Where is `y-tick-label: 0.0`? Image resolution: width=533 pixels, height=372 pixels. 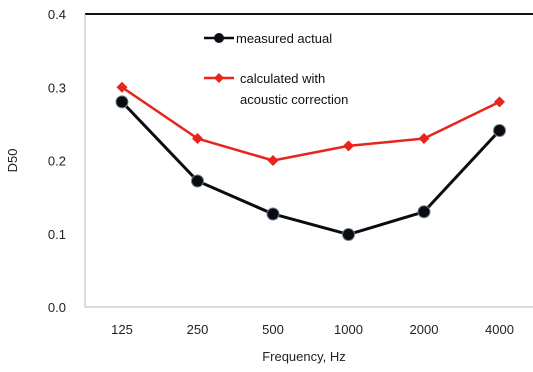 y-tick-label: 0.0 is located at coordinates (57, 307).